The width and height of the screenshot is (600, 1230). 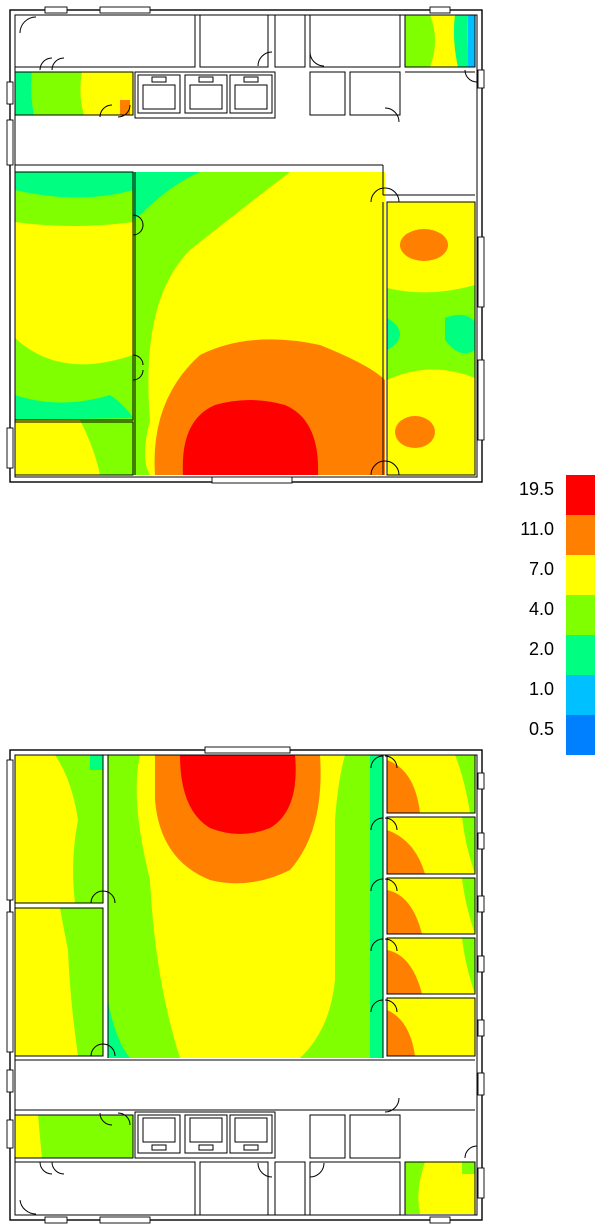 What do you see at coordinates (557, 615) in the screenshot?
I see `legend: 19.5 11.0 7.0 4.0 2.0 1.0 0.5` at bounding box center [557, 615].